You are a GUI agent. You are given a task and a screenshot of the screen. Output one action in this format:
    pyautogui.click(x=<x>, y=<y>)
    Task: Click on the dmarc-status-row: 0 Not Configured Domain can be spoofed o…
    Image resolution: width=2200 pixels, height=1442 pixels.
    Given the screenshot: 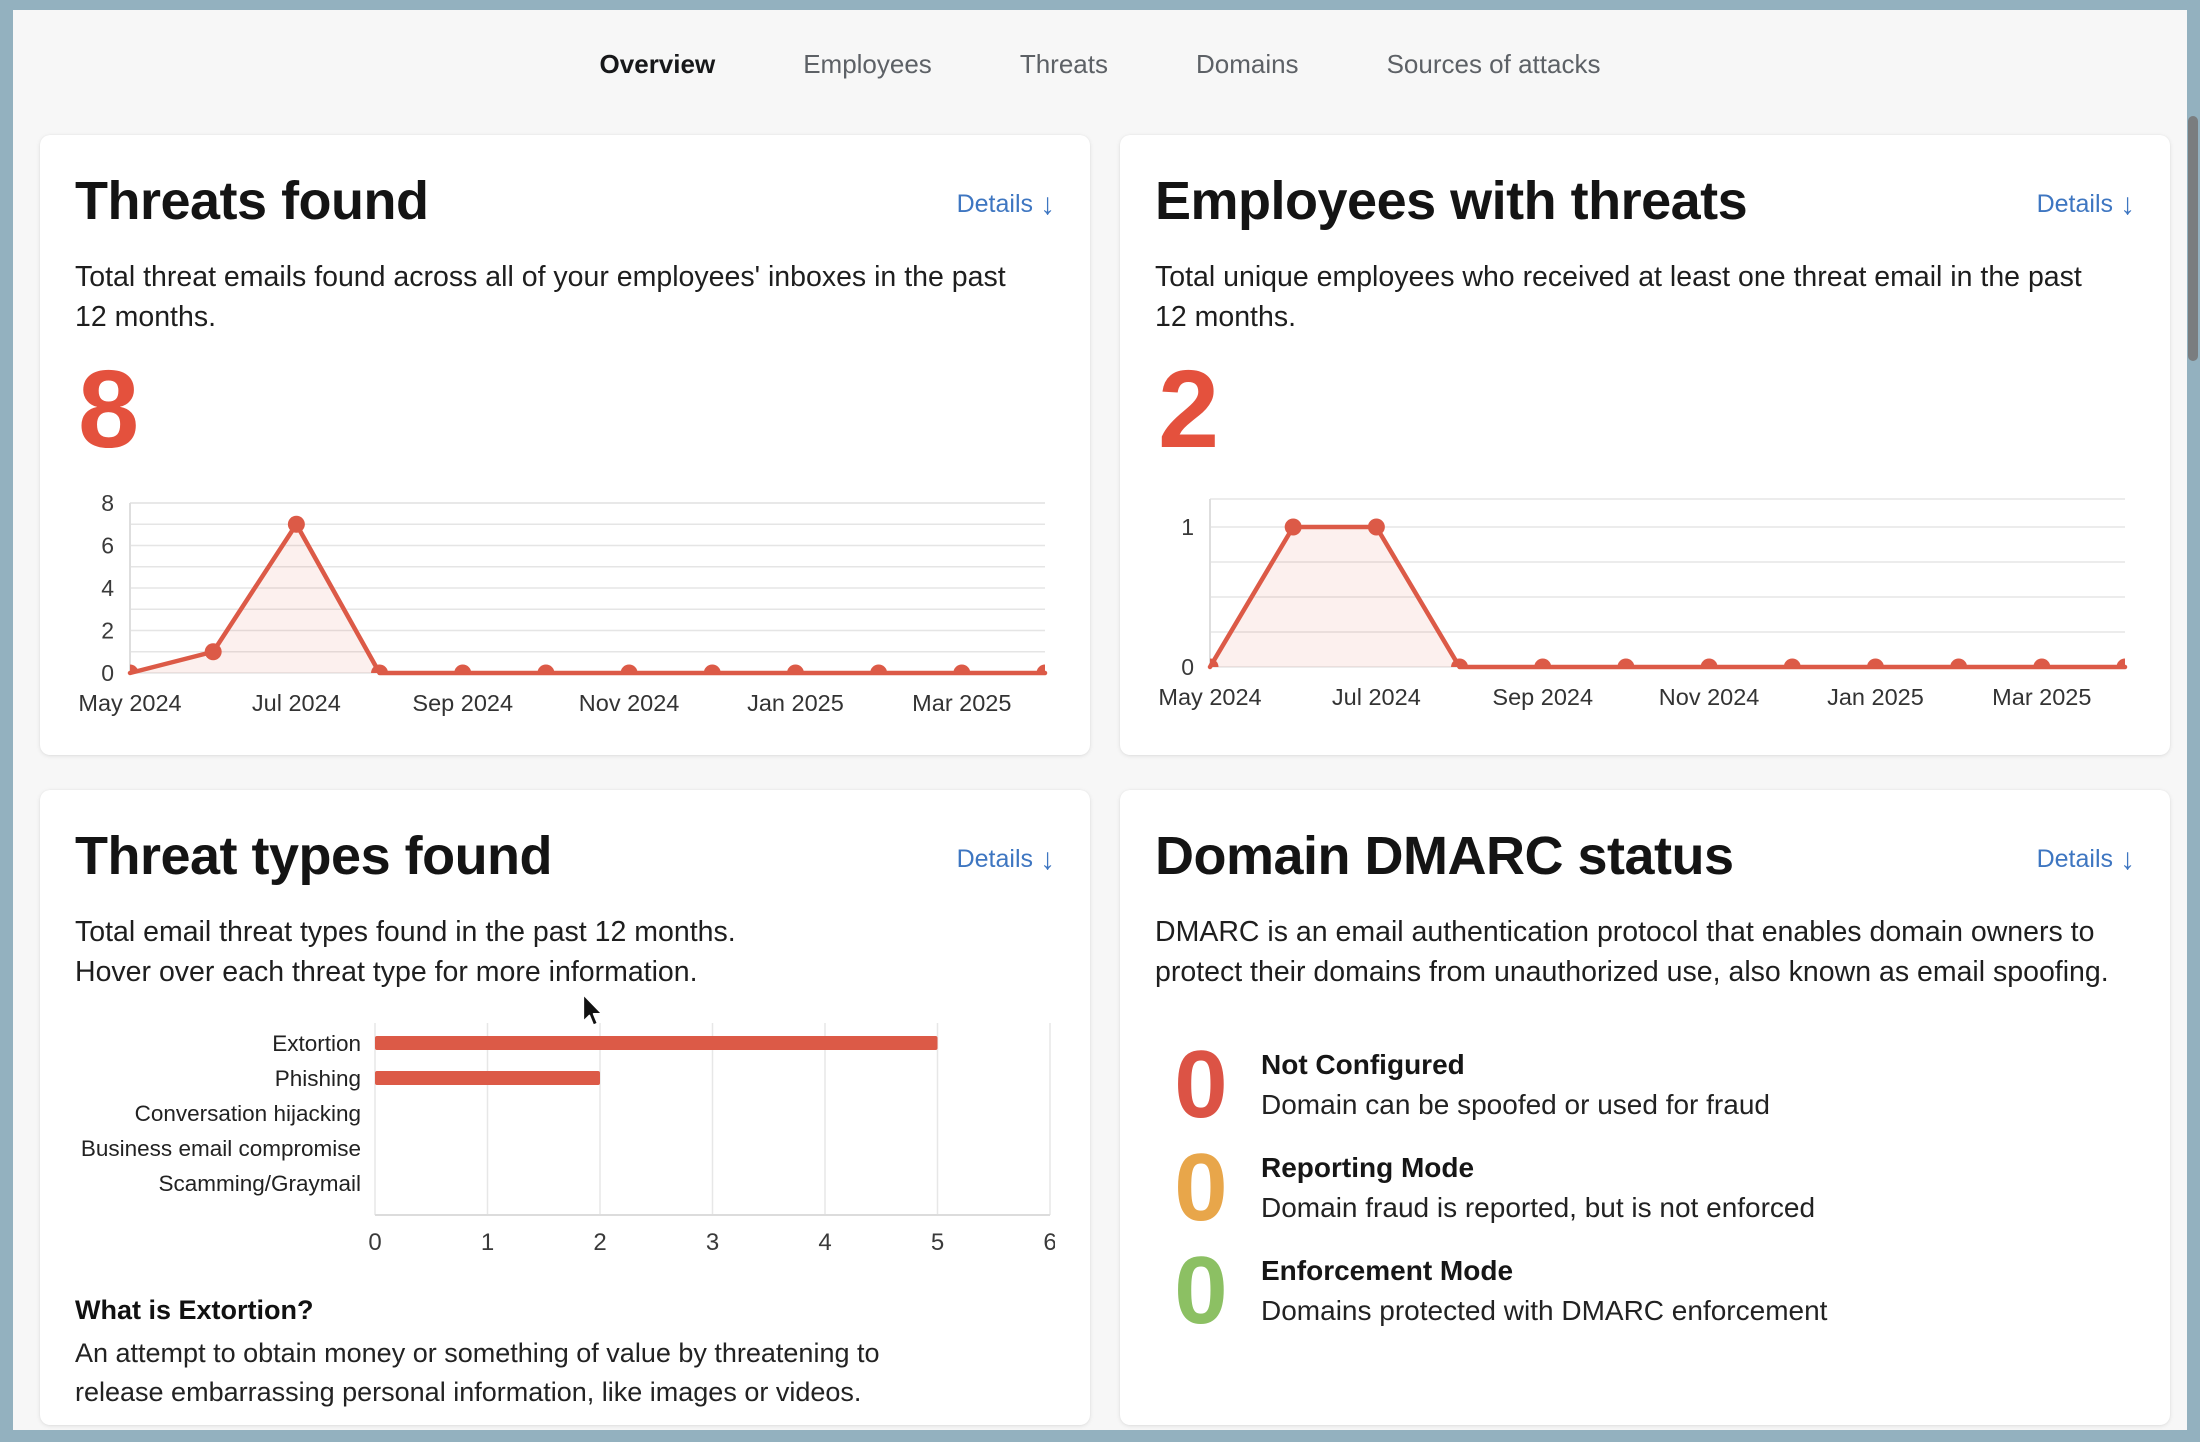 What is the action you would take?
    pyautogui.click(x=1645, y=1084)
    